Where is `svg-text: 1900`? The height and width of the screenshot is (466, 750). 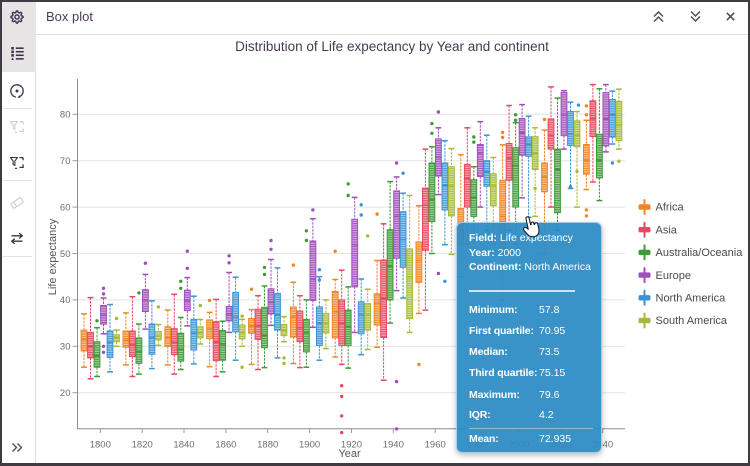
svg-text: 1900 is located at coordinates (309, 445).